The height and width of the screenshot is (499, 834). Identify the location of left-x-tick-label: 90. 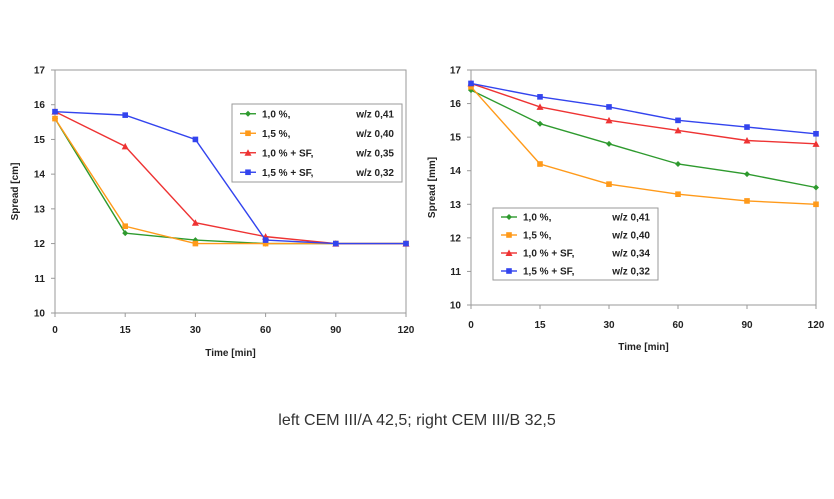
(336, 330).